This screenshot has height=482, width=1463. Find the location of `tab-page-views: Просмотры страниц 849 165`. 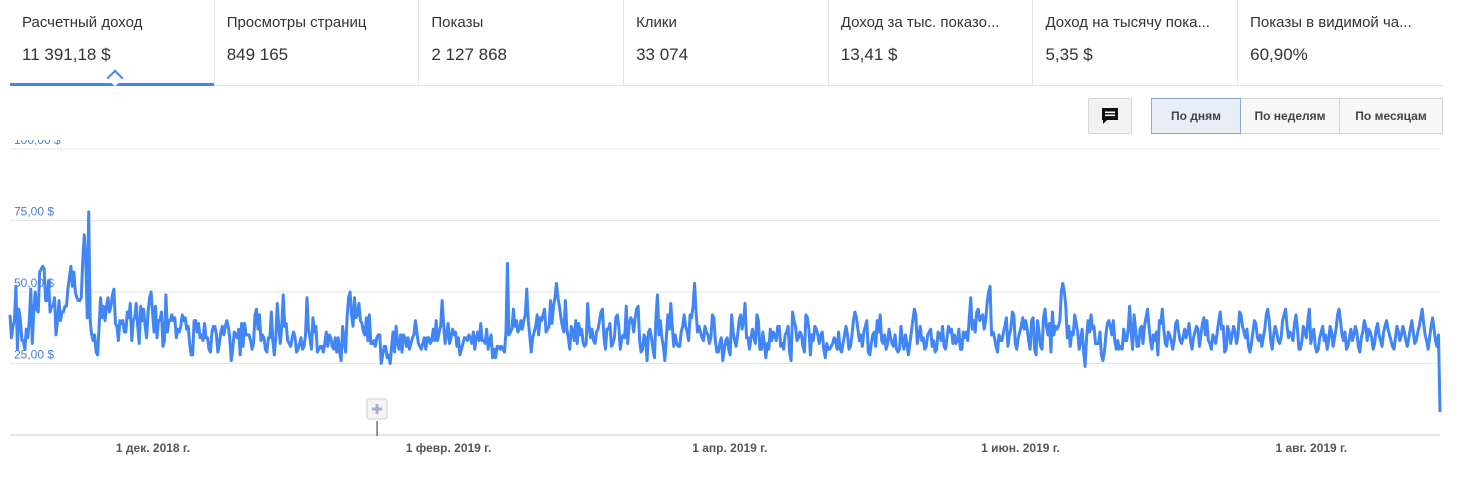

tab-page-views: Просмотры страниц 849 165 is located at coordinates (317, 42).